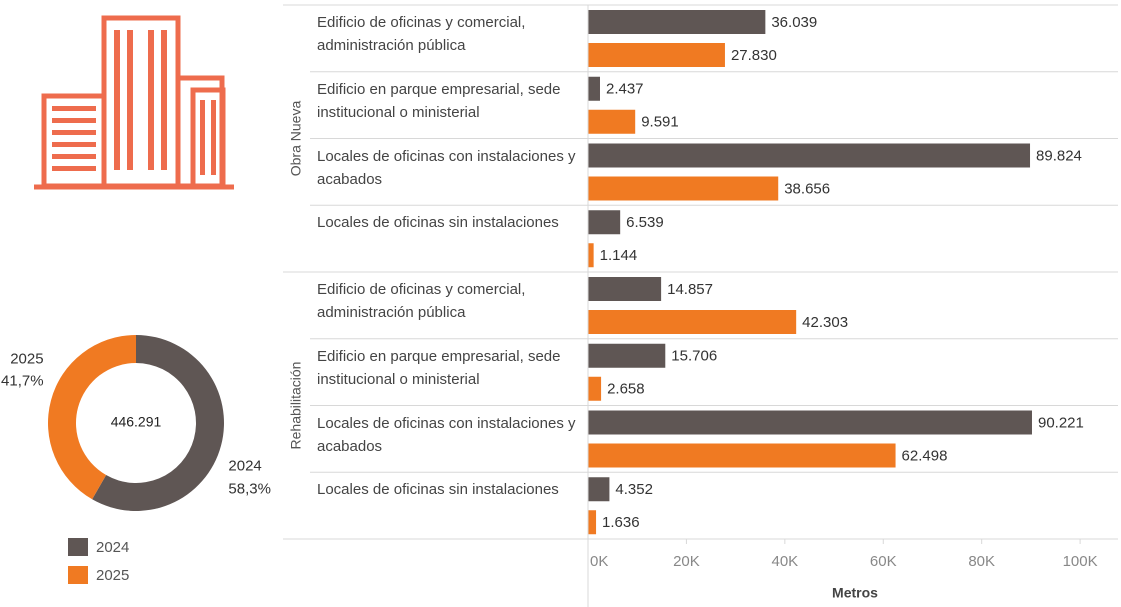  Describe the element at coordinates (883, 561) in the screenshot. I see `x-tick-label: 60K` at that location.